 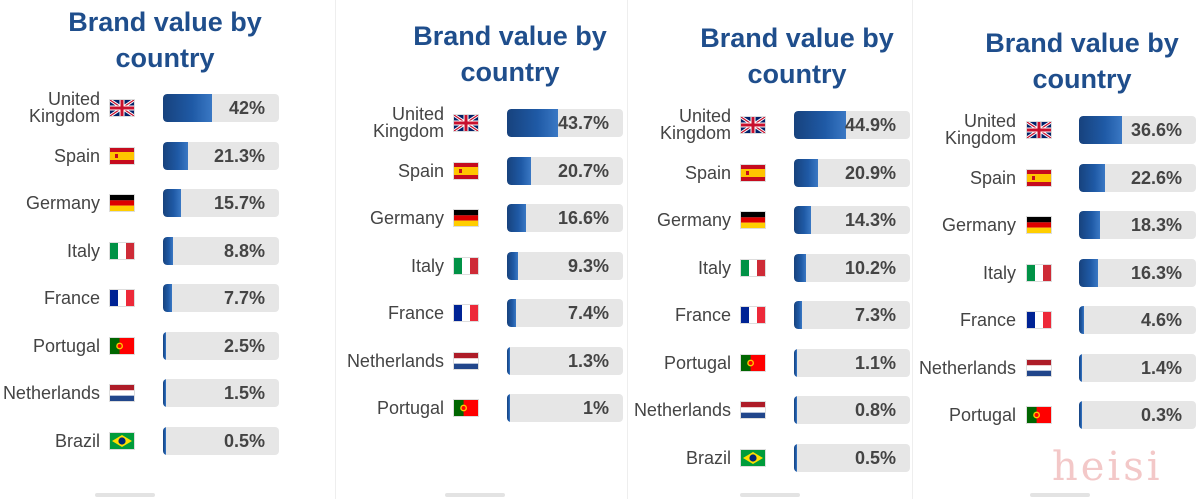 I want to click on data-label: 42%, so click(x=246, y=108).